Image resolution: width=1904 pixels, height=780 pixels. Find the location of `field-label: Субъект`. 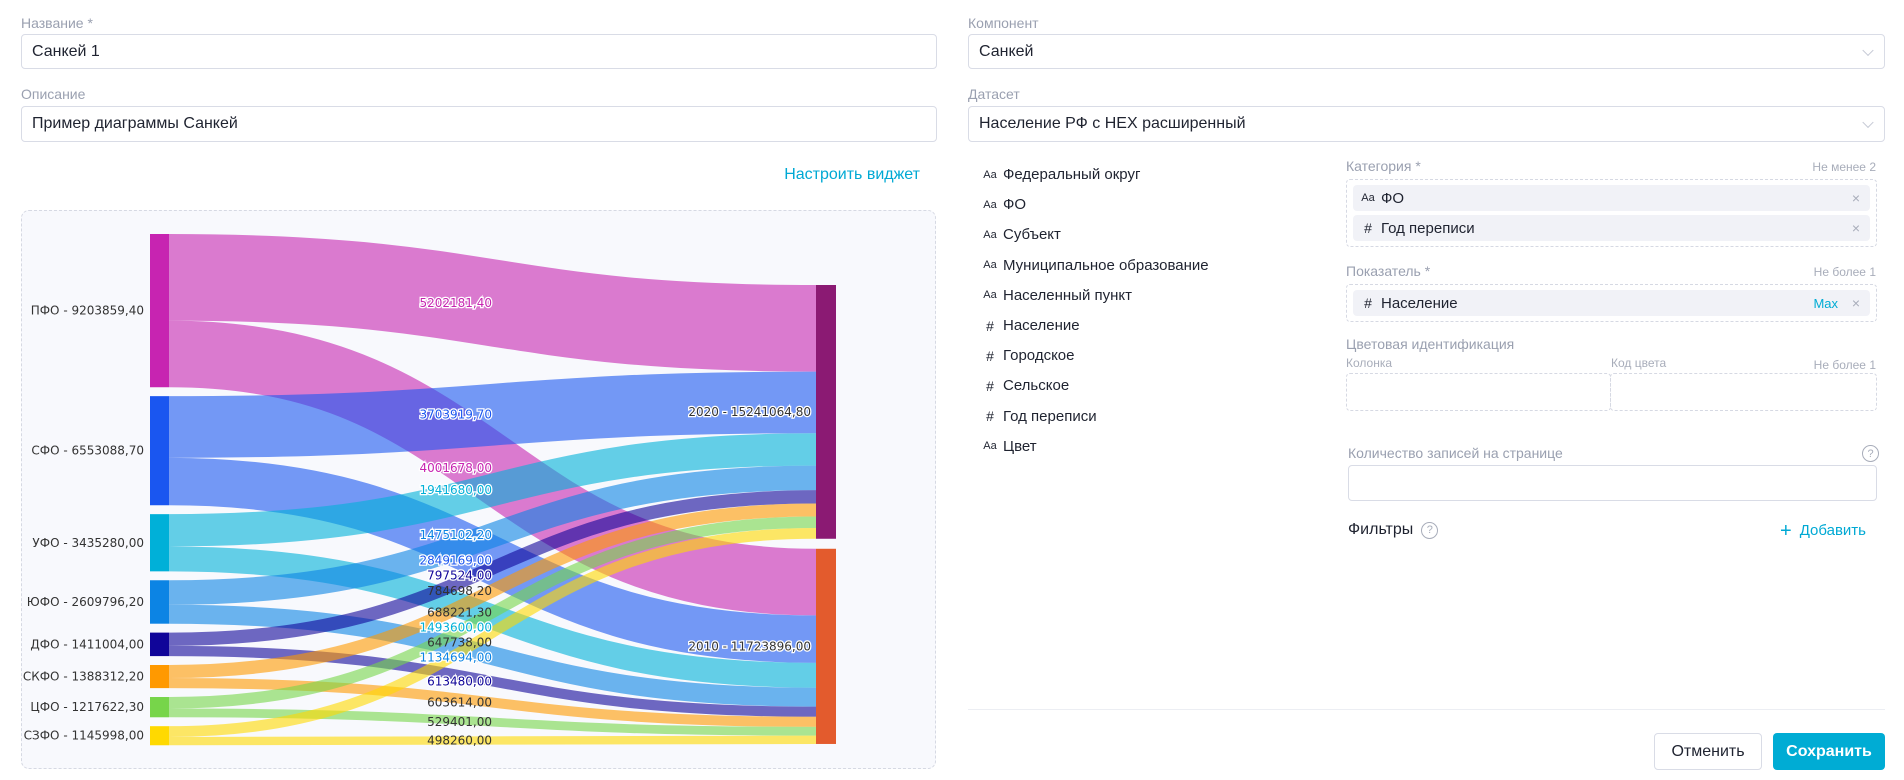

field-label: Субъект is located at coordinates (1032, 235).